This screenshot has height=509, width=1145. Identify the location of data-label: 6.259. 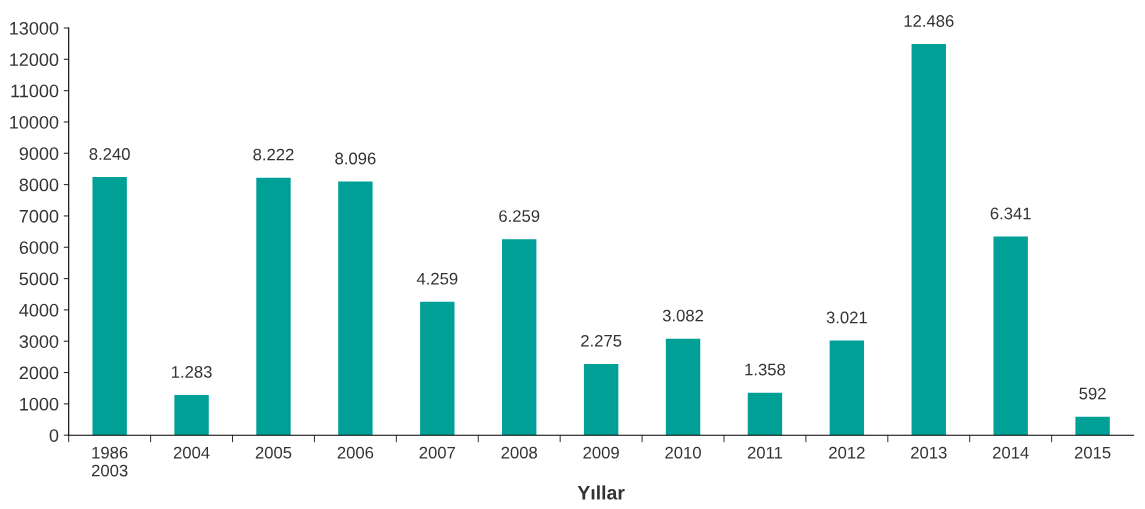
(519, 216).